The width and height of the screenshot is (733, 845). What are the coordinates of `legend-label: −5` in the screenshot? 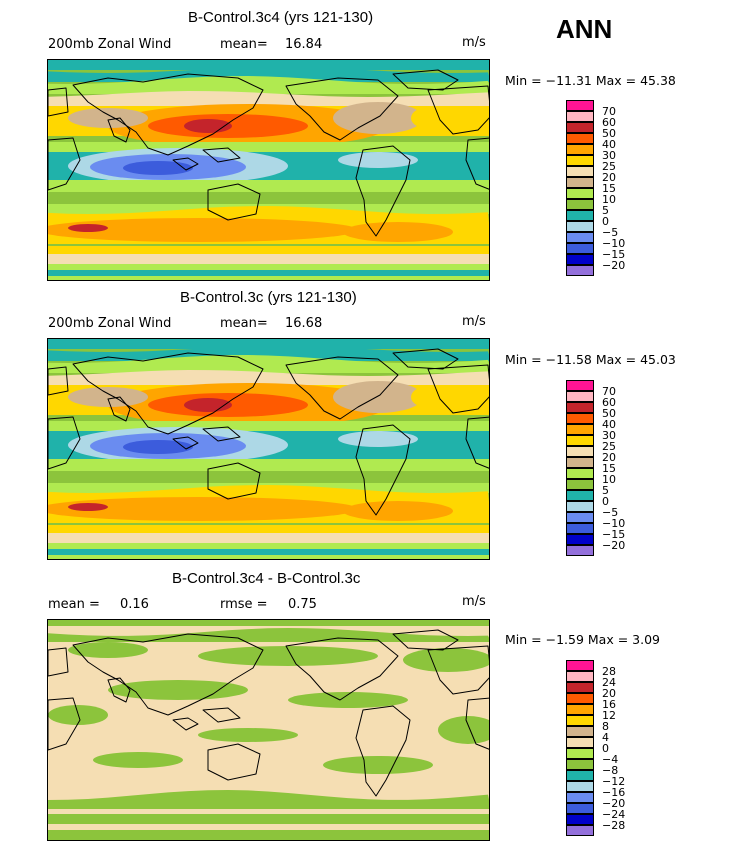 It's located at (610, 512).